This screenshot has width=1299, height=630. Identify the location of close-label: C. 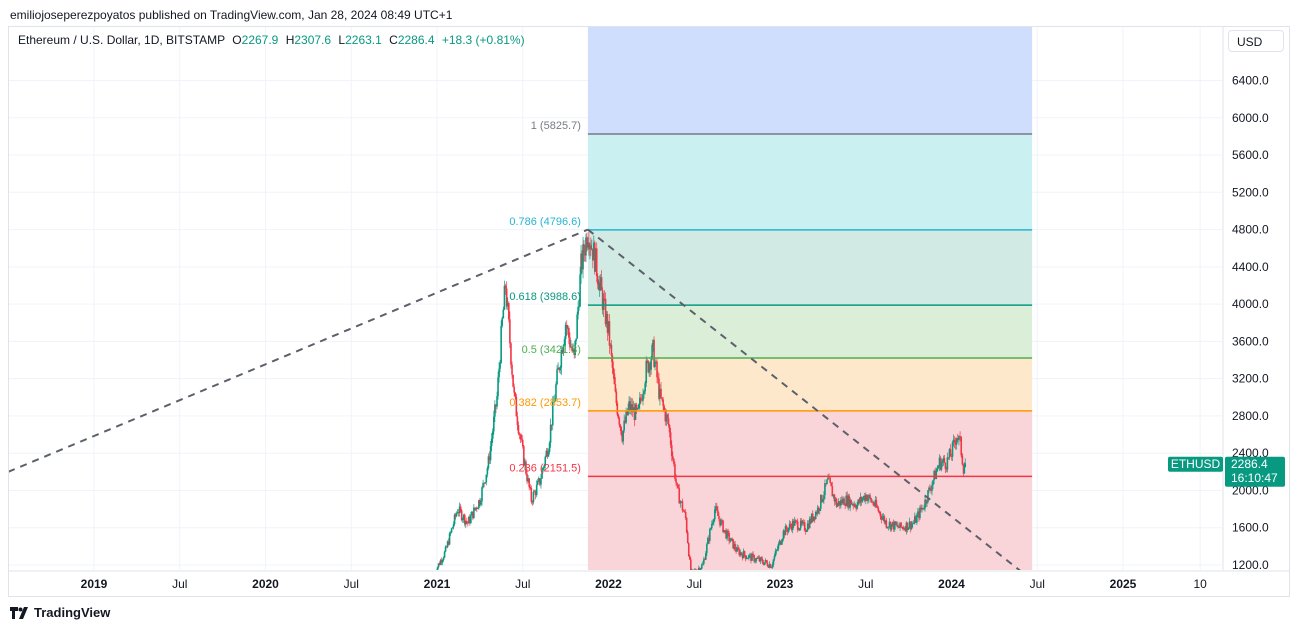
(393, 40).